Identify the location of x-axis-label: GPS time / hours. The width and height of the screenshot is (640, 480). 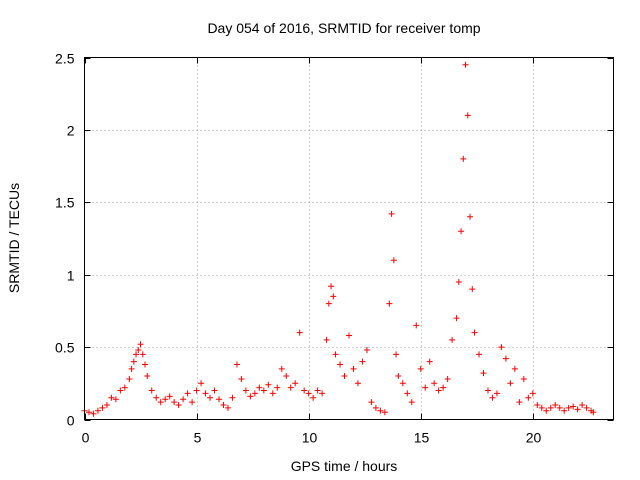
(344, 466).